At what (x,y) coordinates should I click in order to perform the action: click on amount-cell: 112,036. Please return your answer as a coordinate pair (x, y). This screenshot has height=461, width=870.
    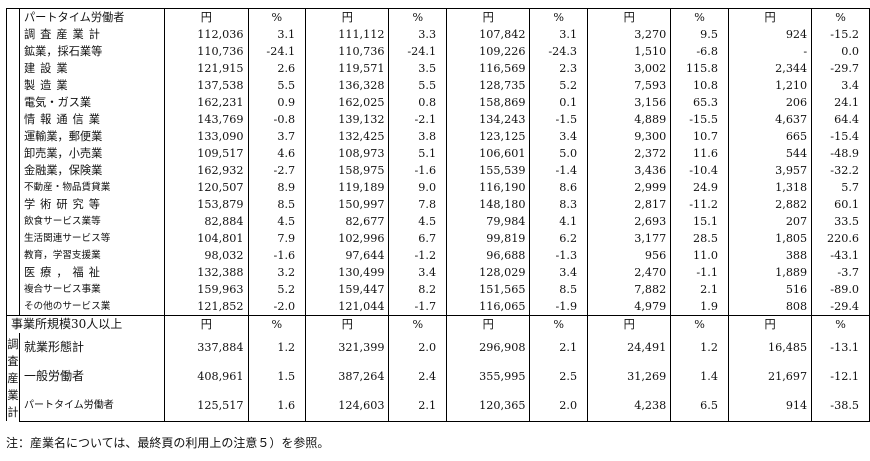
    Looking at the image, I should click on (206, 34).